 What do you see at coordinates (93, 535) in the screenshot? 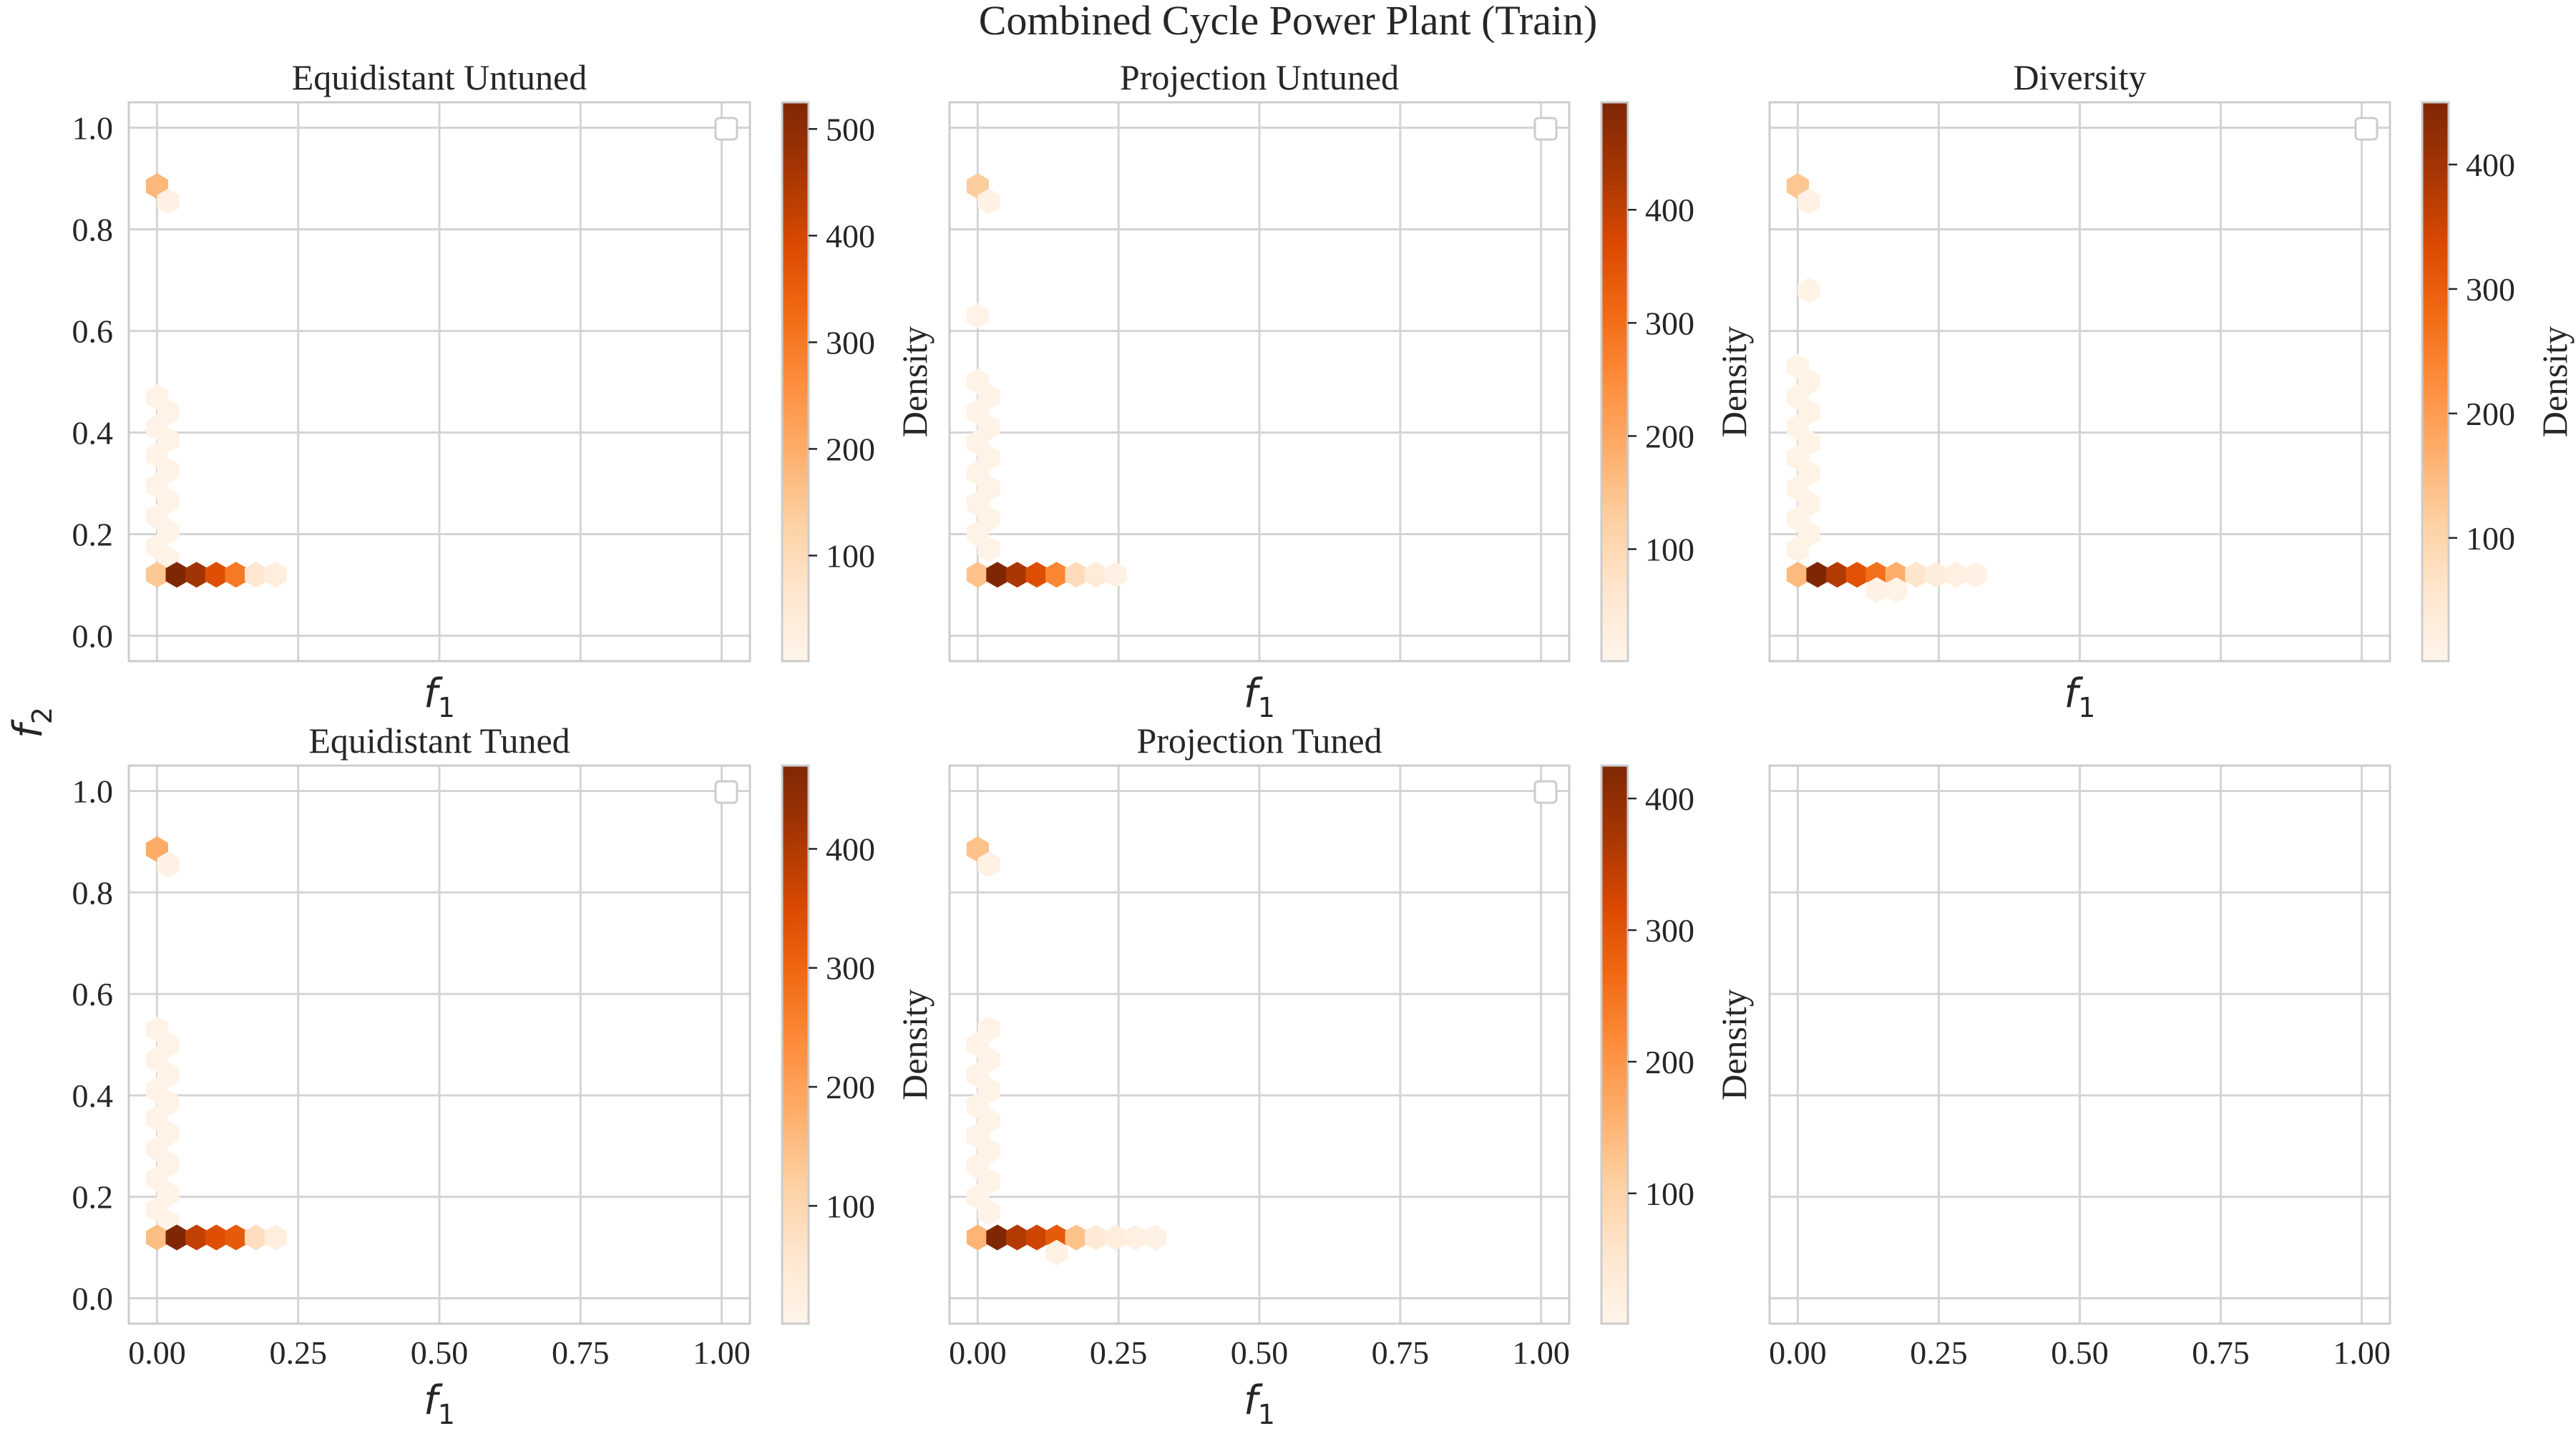
I see `y-tick-label: 0.2` at bounding box center [93, 535].